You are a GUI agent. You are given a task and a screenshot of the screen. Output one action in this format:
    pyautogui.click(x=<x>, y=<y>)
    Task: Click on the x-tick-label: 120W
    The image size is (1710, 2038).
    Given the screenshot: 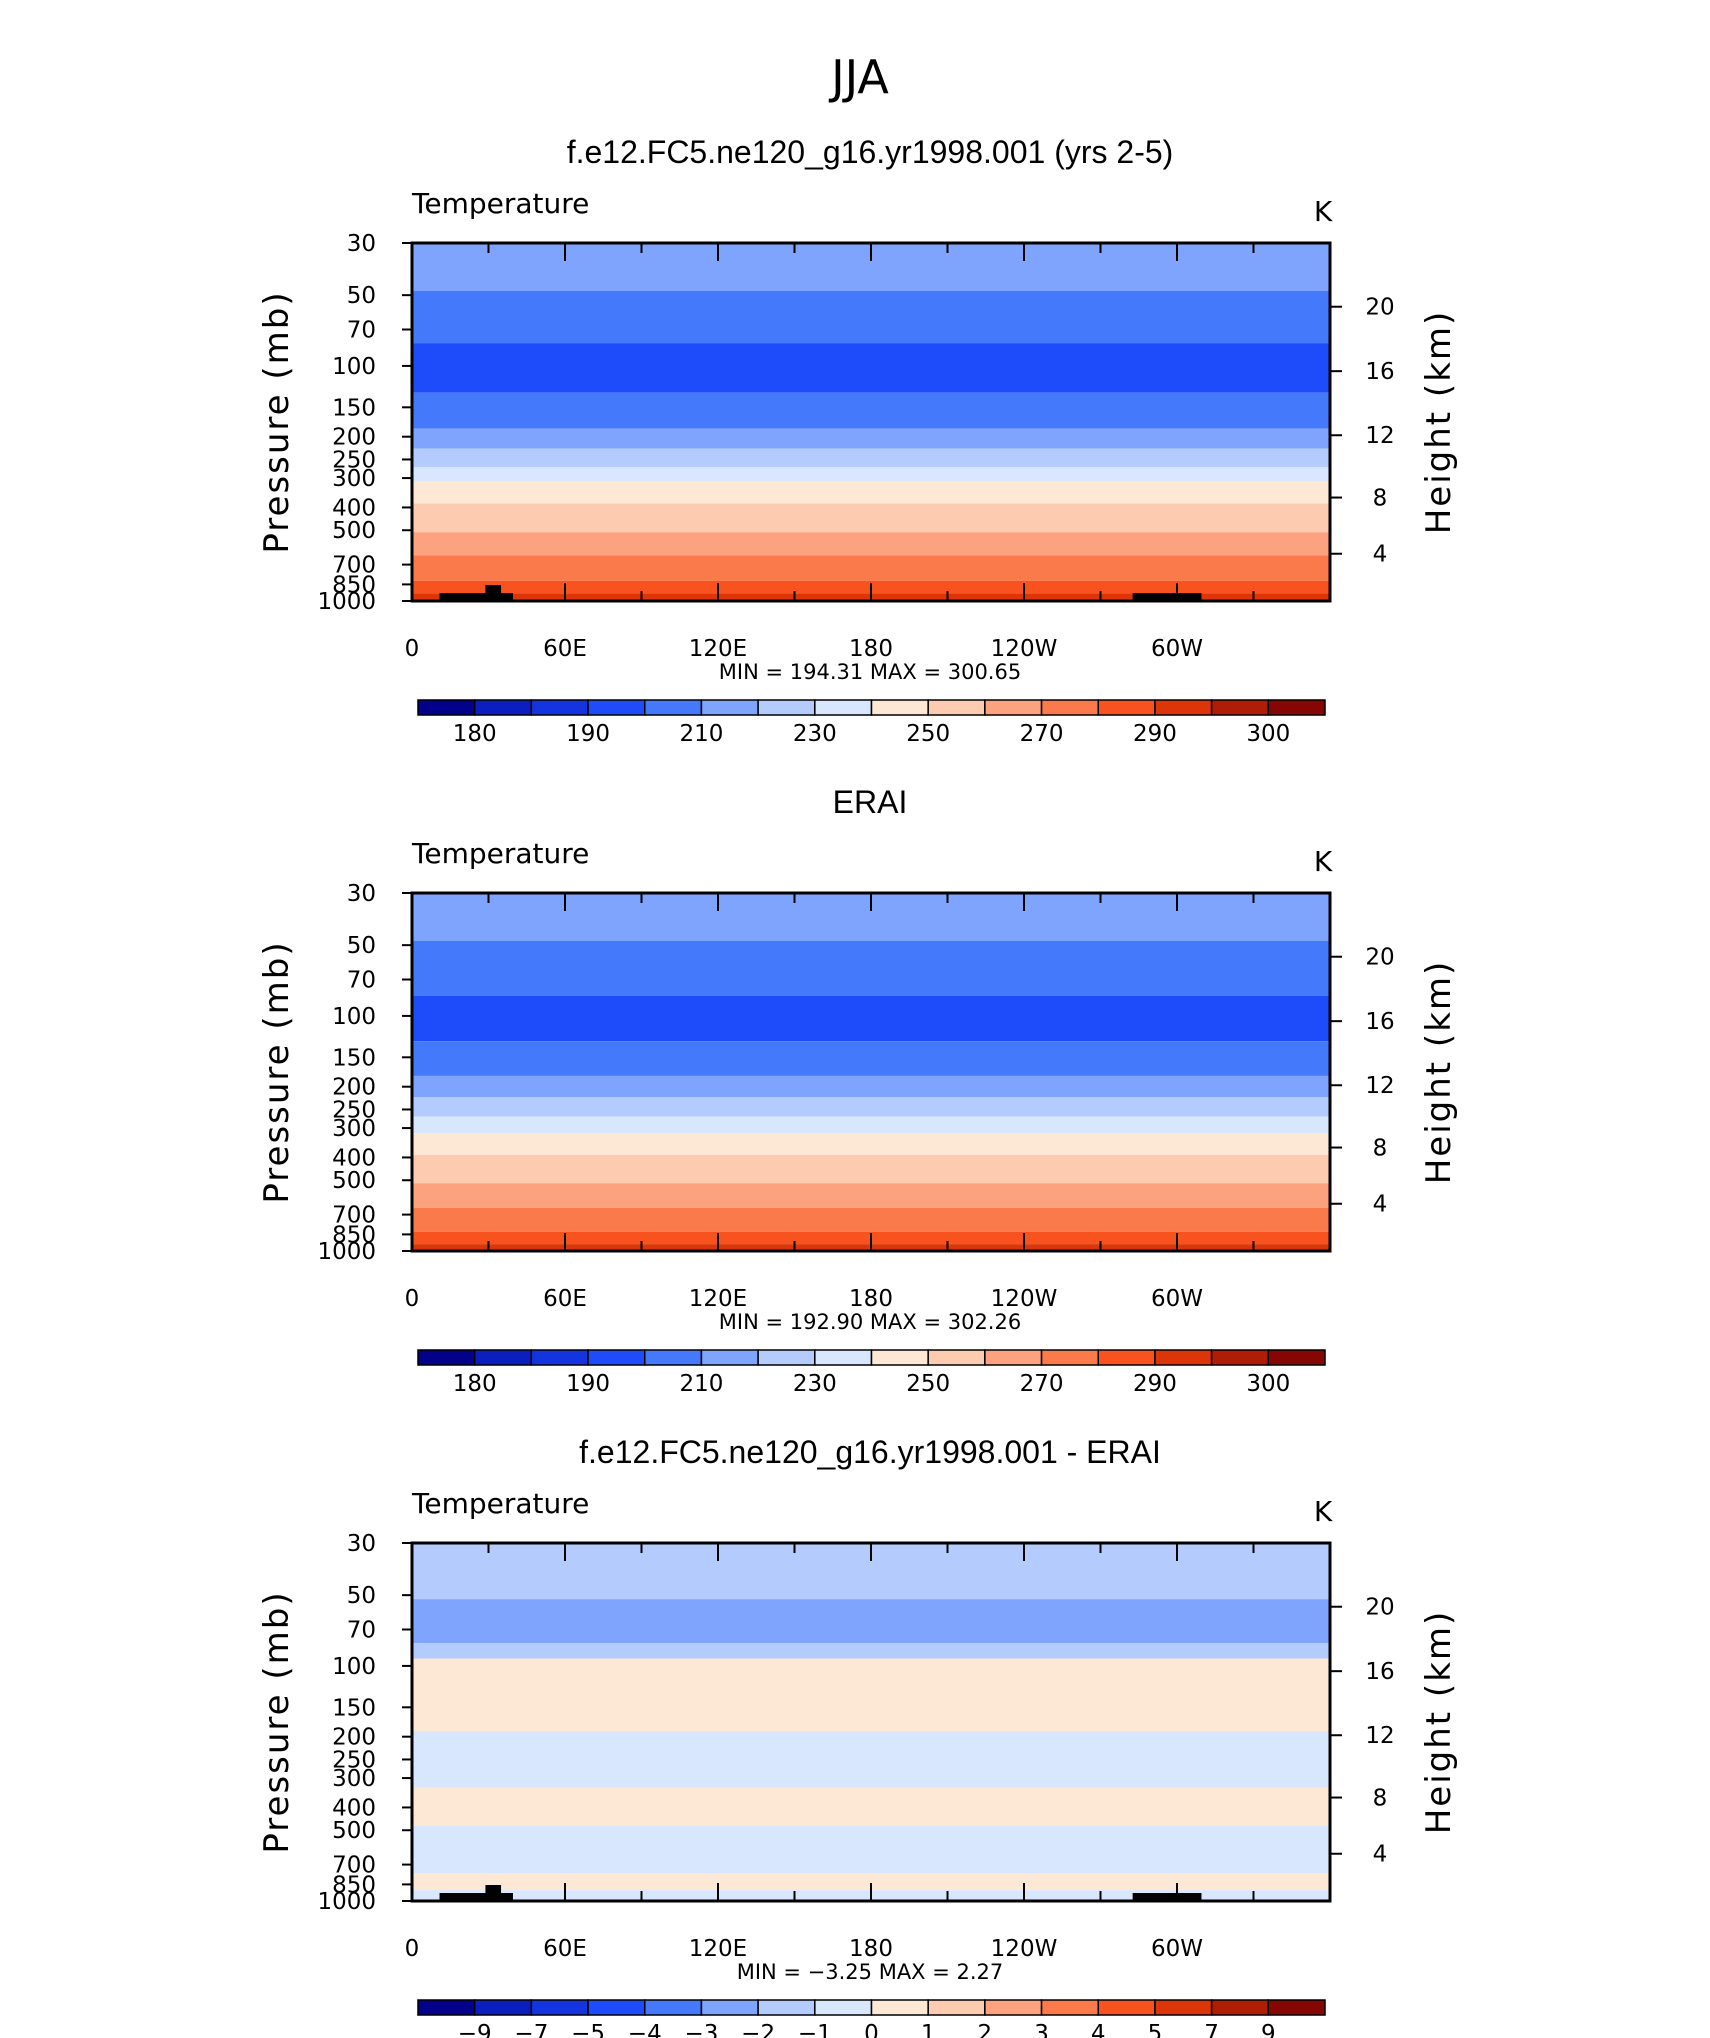 What is the action you would take?
    pyautogui.click(x=1024, y=649)
    